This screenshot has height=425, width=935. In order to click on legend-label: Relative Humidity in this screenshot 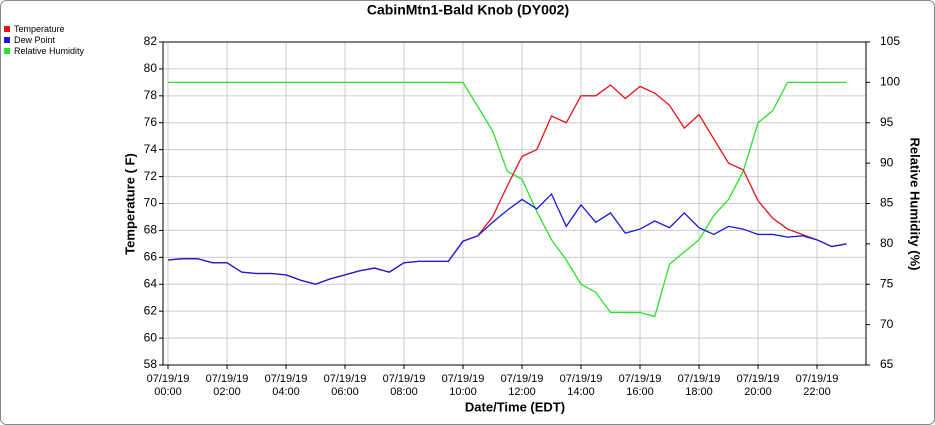, I will do `click(49, 51)`.